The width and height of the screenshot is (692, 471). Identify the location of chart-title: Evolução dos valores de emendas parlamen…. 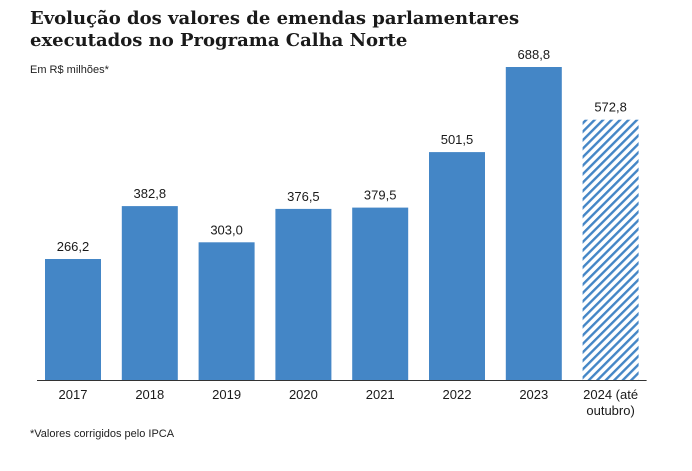
(275, 29).